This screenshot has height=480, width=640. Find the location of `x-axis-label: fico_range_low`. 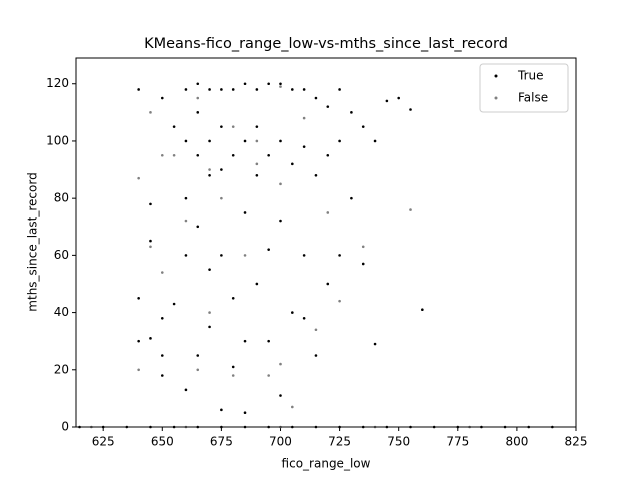

x-axis-label: fico_range_low is located at coordinates (326, 464).